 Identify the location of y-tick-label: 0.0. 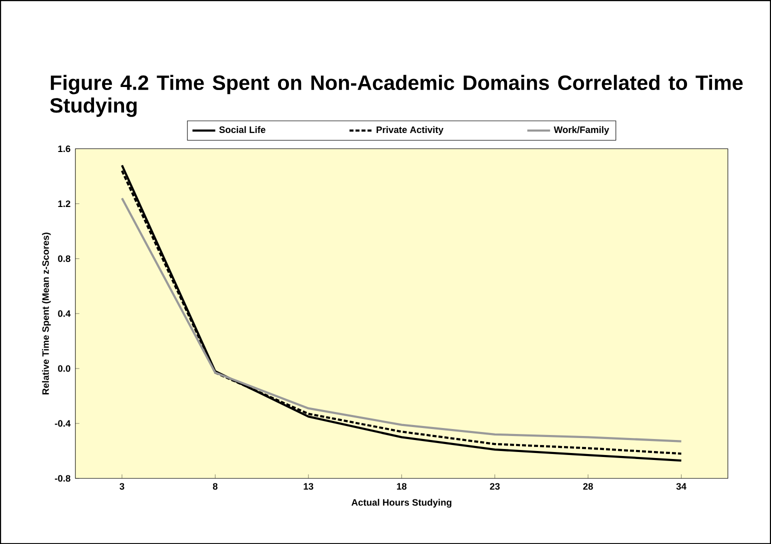
(64, 368).